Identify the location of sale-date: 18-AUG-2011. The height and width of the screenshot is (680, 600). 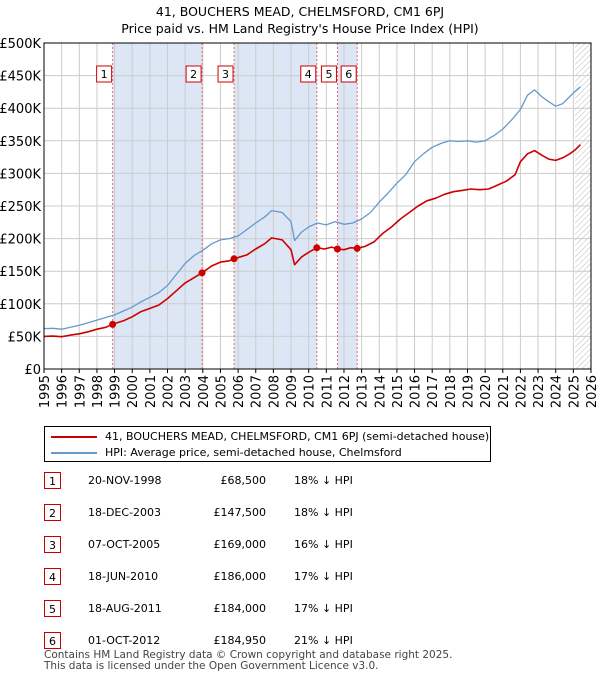
(125, 608).